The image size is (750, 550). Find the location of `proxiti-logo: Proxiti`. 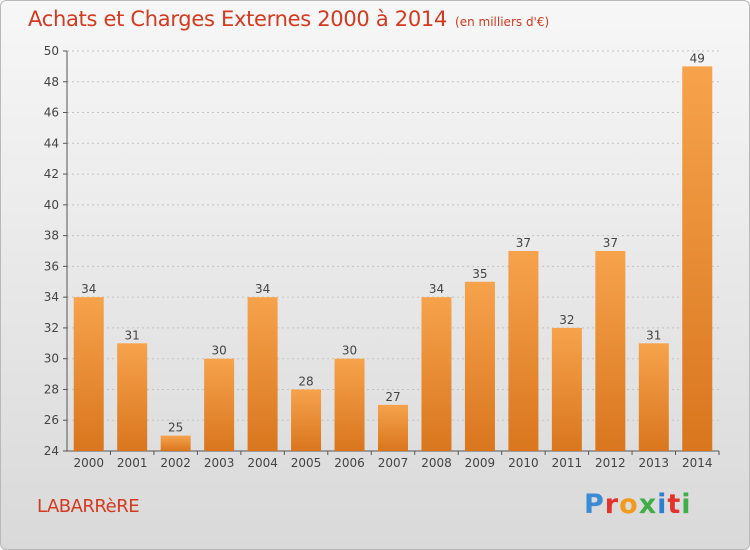

proxiti-logo: Proxiti is located at coordinates (638, 504).